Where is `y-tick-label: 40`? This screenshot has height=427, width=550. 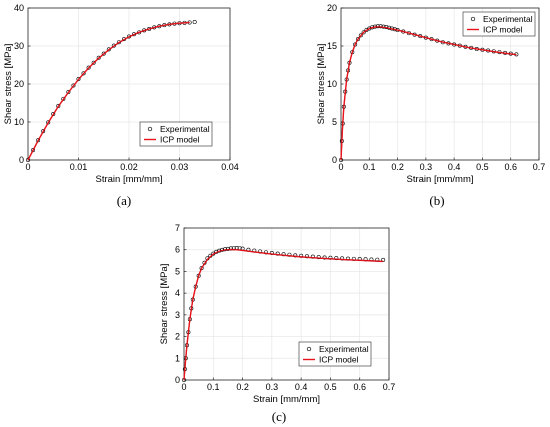
y-tick-label: 40 is located at coordinates (19, 8).